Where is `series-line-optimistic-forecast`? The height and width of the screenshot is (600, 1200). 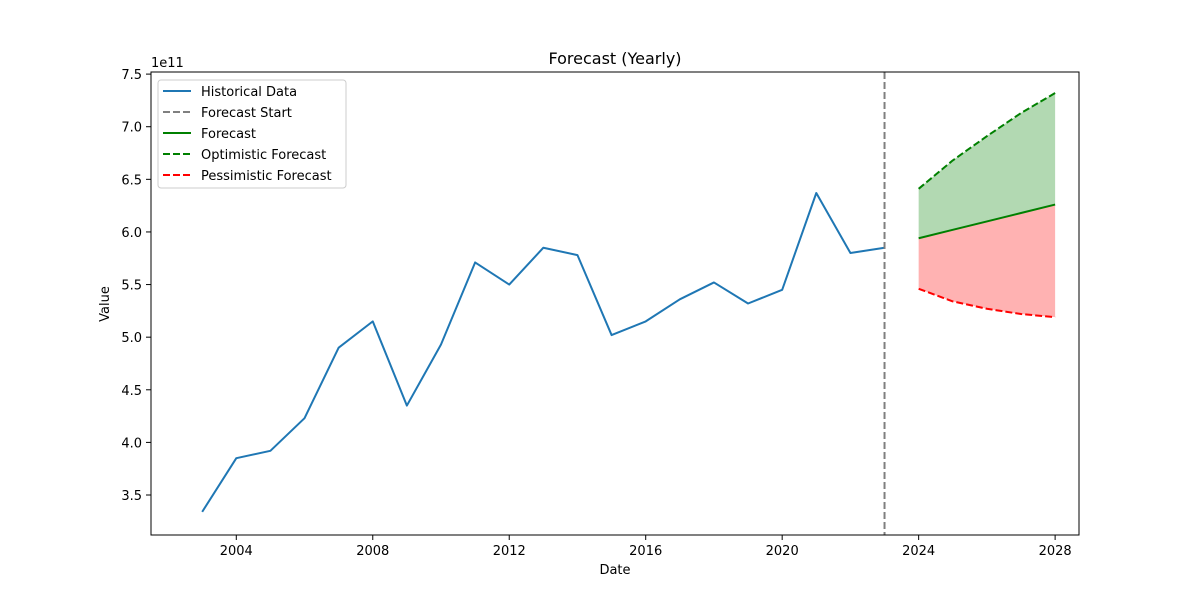 series-line-optimistic-forecast is located at coordinates (987, 141).